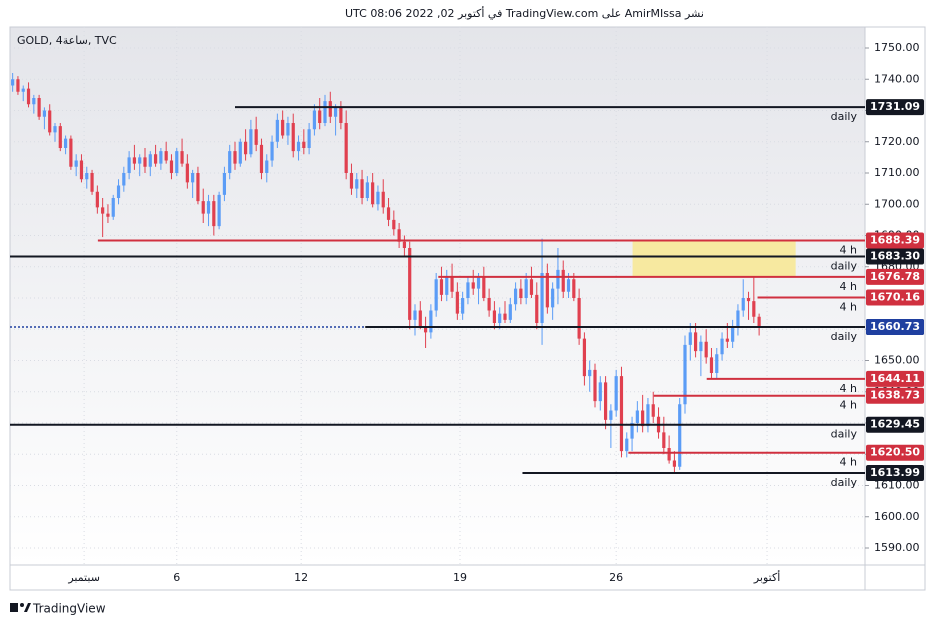 The width and height of the screenshot is (938, 631). Describe the element at coordinates (714, 258) in the screenshot. I see `zone` at that location.